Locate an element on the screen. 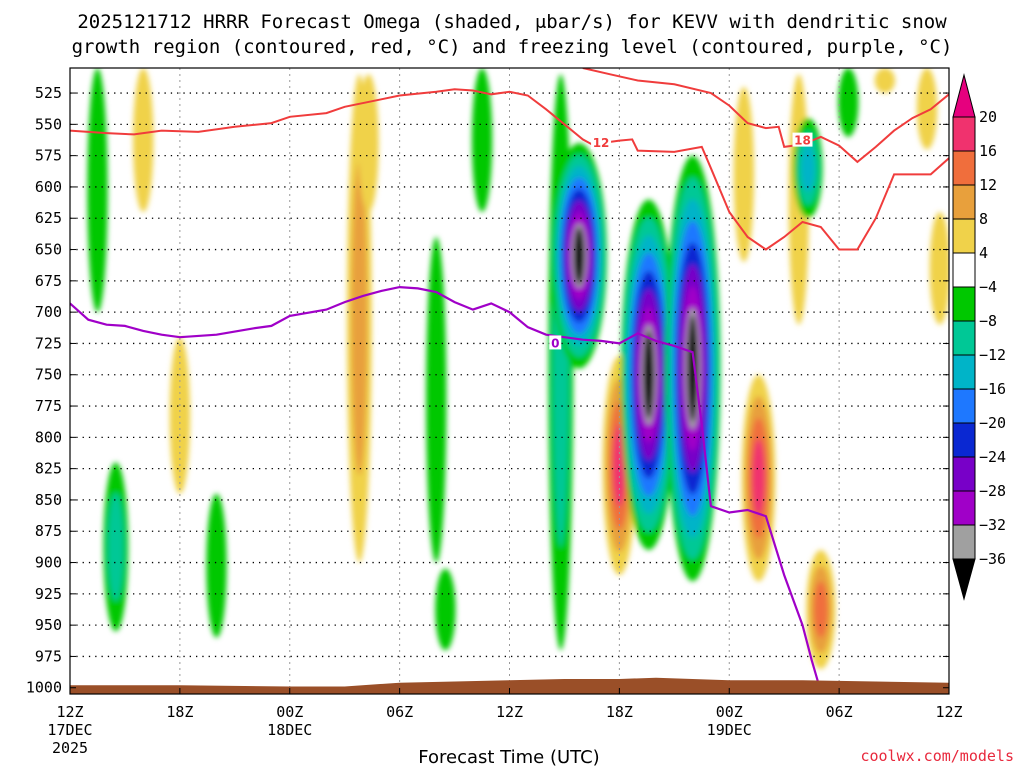  colorbar-bottom-arrow is located at coordinates (964, 579).